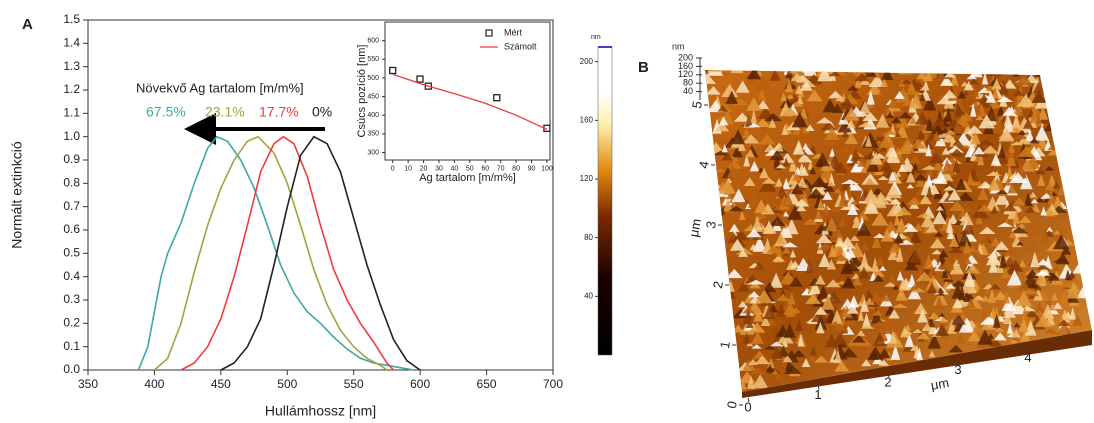 The width and height of the screenshot is (1094, 423). What do you see at coordinates (887, 382) in the screenshot?
I see `x-tick-label: 2` at bounding box center [887, 382].